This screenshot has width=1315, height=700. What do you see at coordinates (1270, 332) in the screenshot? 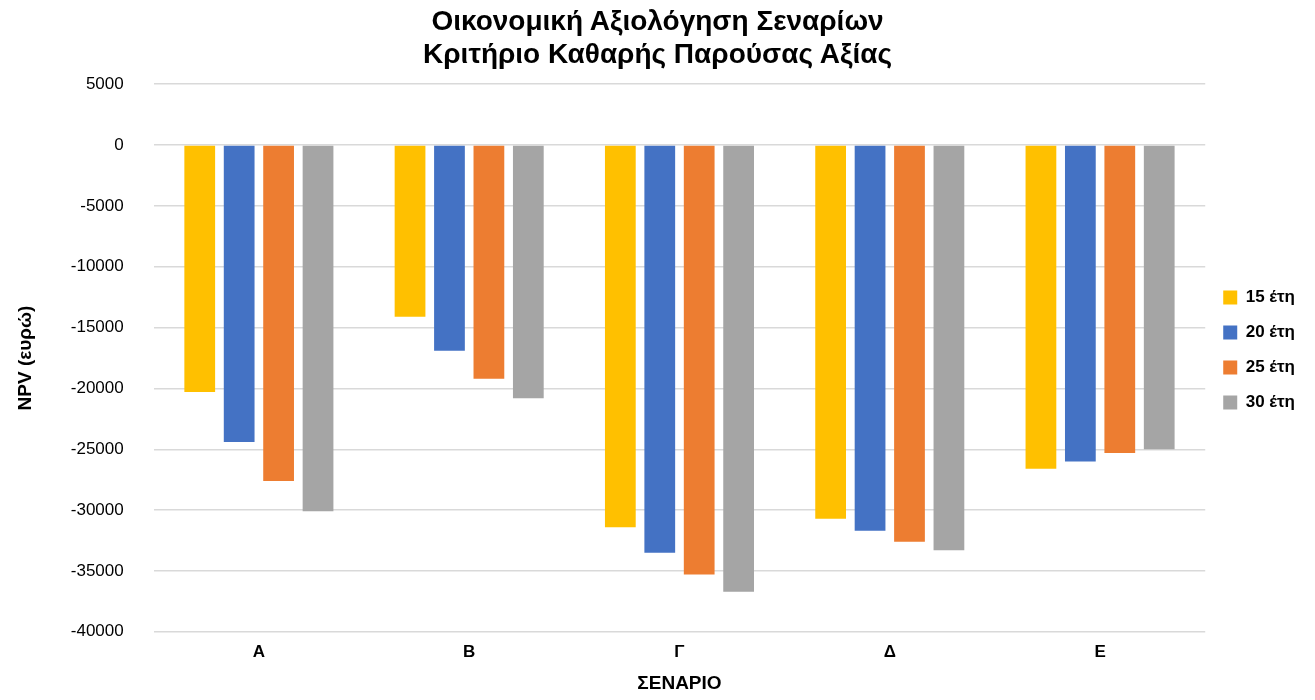
I see `legend-label: 20 έτη` at bounding box center [1270, 332].